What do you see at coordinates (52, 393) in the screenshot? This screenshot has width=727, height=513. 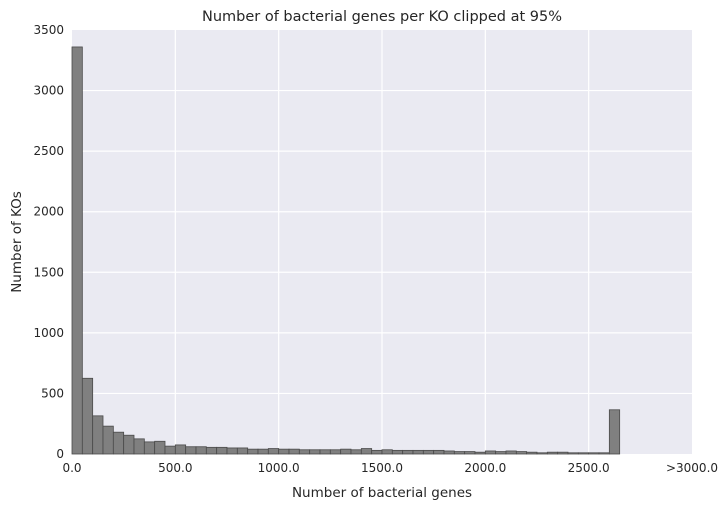 I see `y-tick-label: 500` at bounding box center [52, 393].